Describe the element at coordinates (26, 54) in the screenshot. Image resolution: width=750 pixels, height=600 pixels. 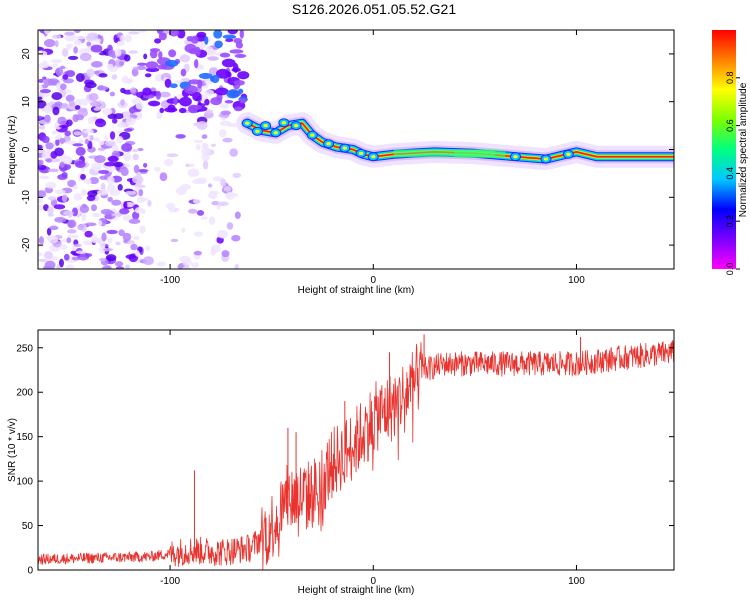
I see `spectrogram-y-tick-label: 20` at that location.